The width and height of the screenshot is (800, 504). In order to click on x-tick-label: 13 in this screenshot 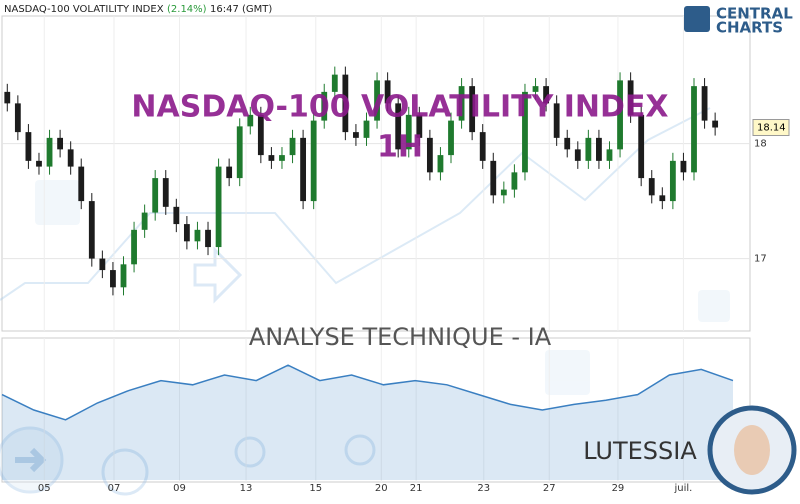, I will do `click(246, 488)`.